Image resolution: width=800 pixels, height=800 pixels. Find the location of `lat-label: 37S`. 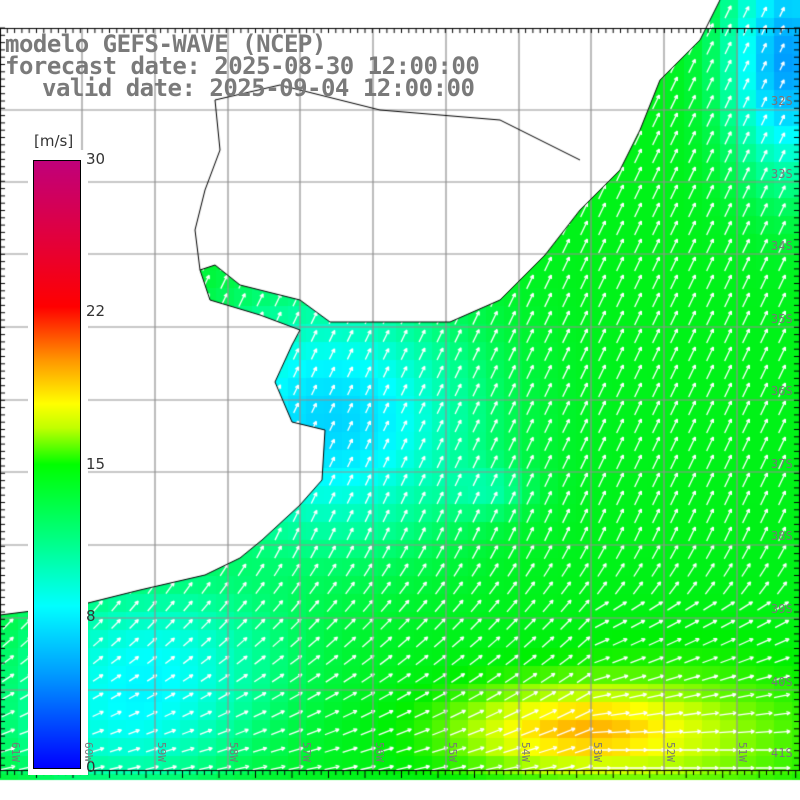

lat-label: 37S is located at coordinates (782, 464).